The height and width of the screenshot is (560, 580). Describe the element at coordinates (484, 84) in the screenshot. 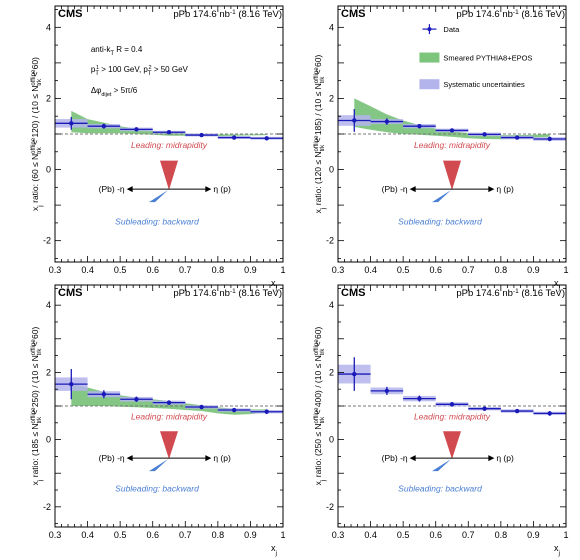

I see `legend-label-syst: Systematic uncertainties` at that location.